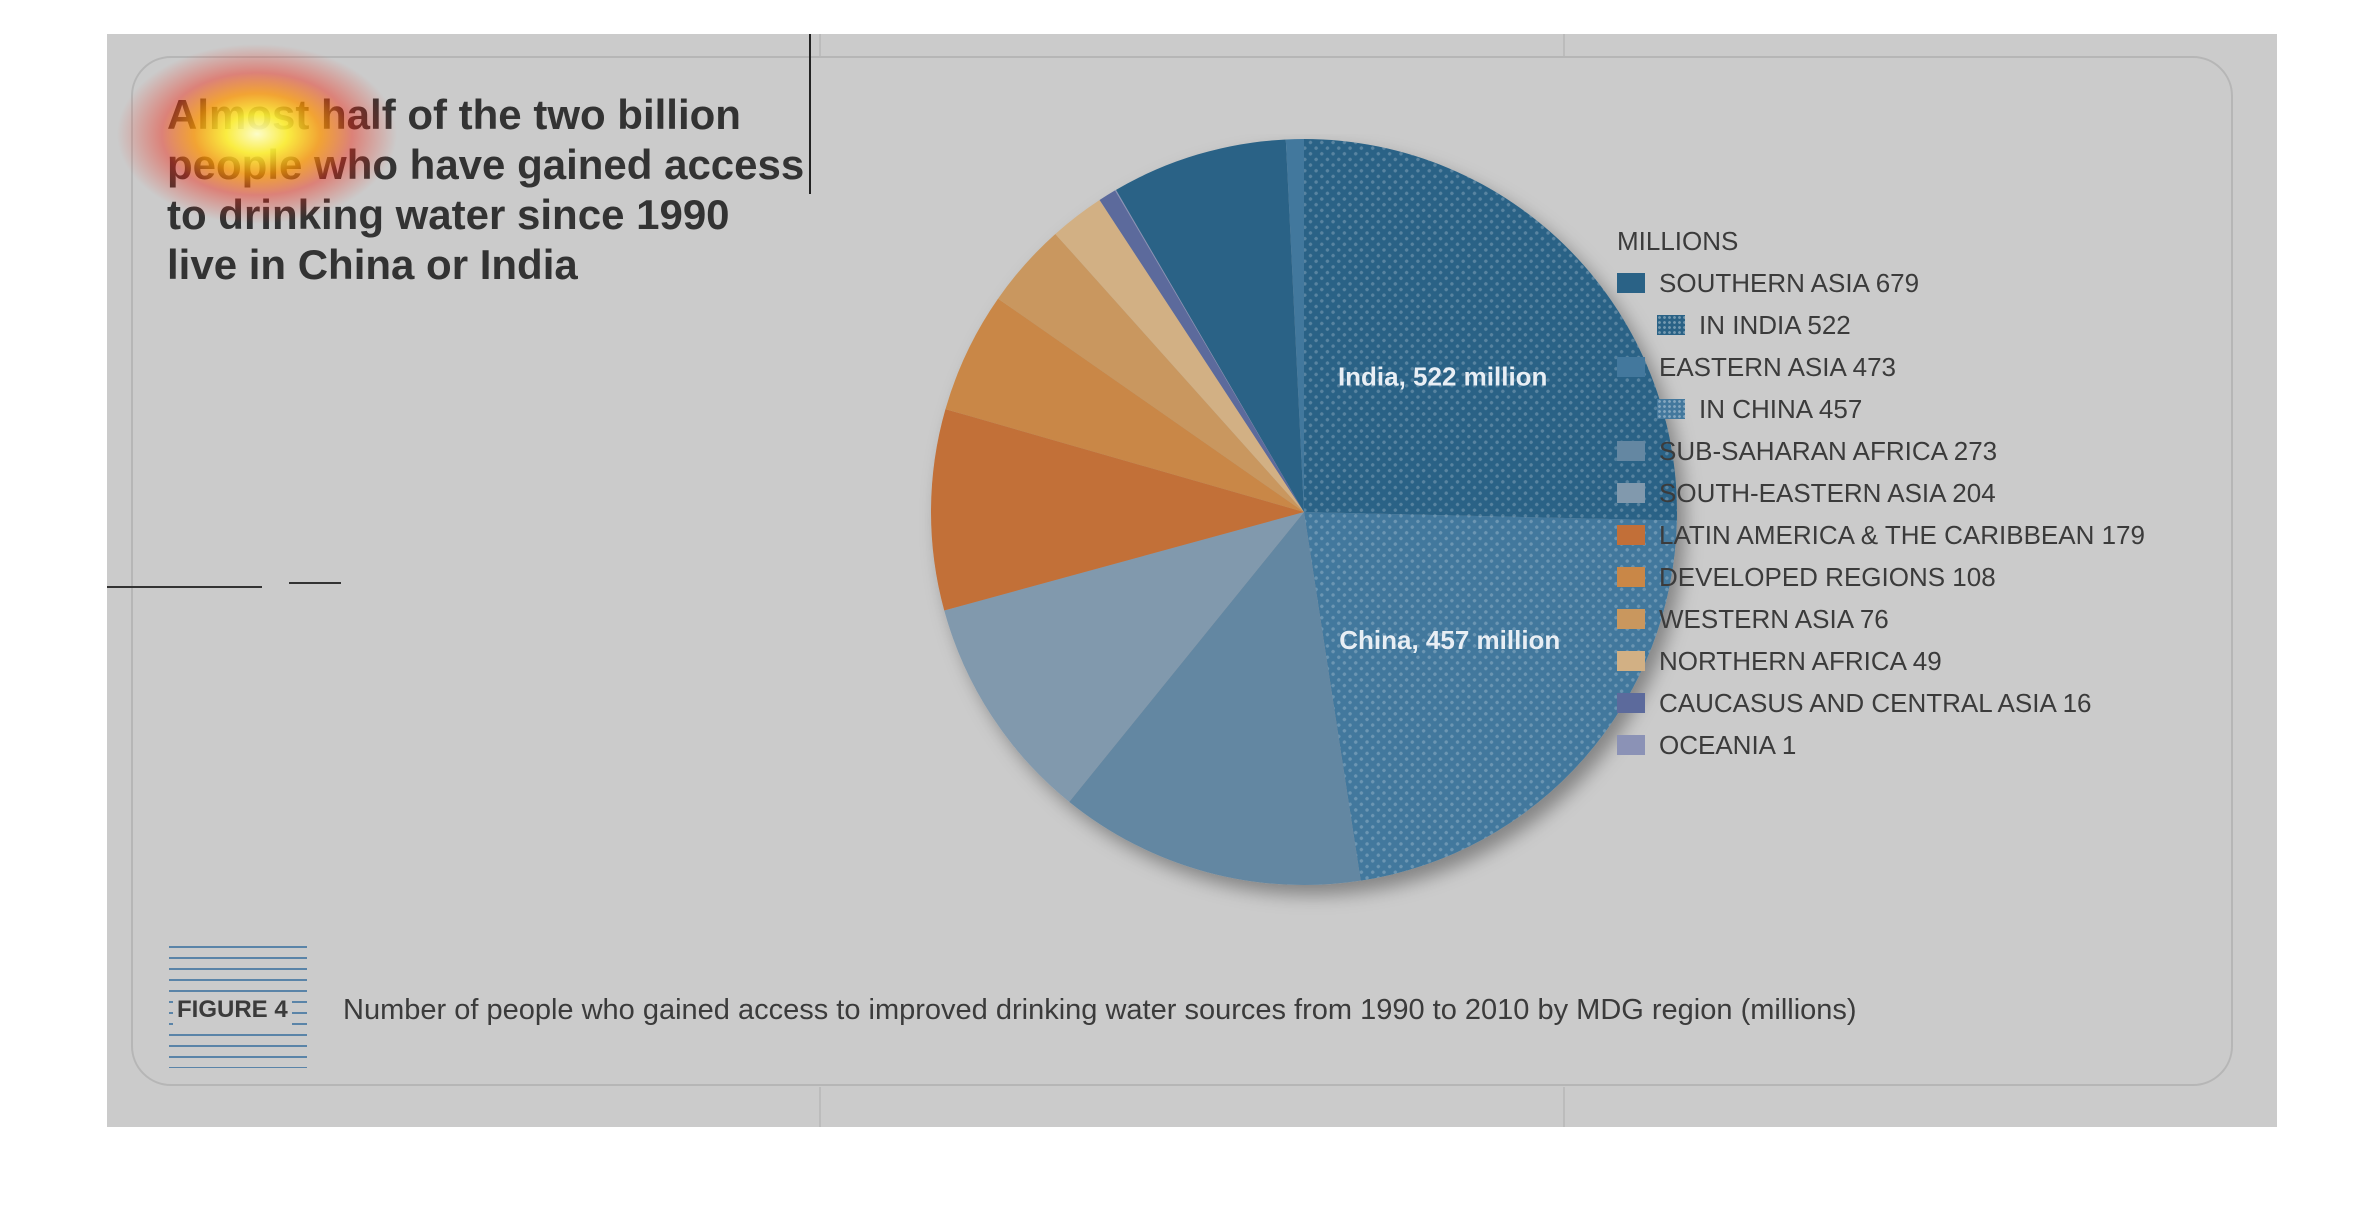 The image size is (2378, 1216). I want to click on legend-item: NORTHERN AFRICA 49, so click(1881, 661).